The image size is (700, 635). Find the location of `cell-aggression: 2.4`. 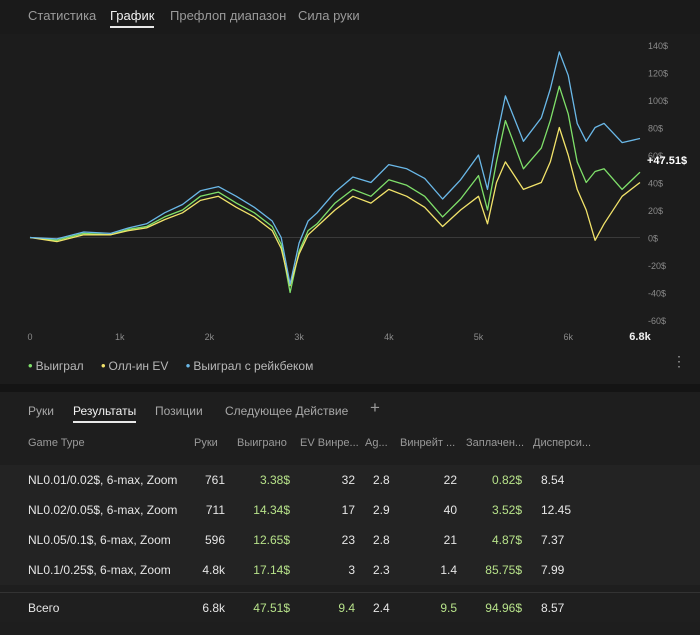

cell-aggression: 2.4 is located at coordinates (381, 608).